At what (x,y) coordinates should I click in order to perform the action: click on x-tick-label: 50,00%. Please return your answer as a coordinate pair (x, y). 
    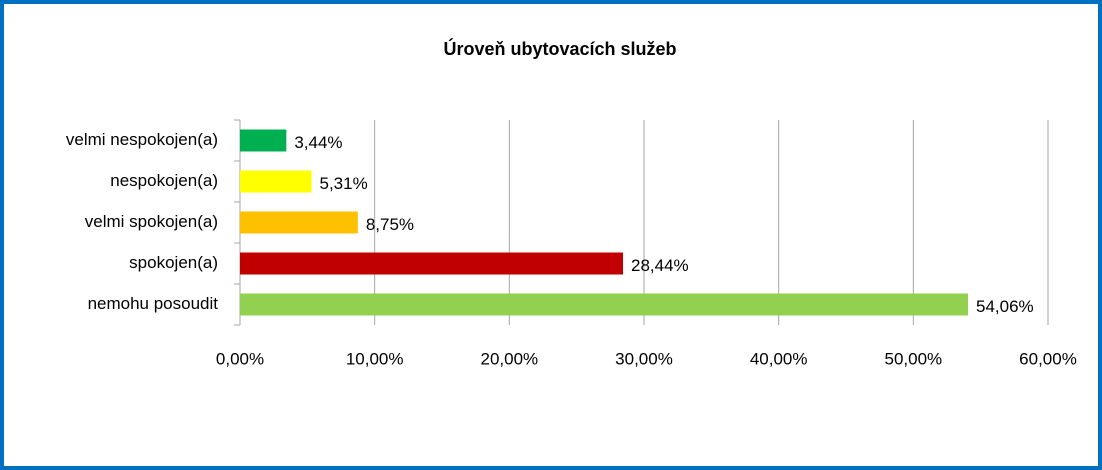
    Looking at the image, I should click on (913, 358).